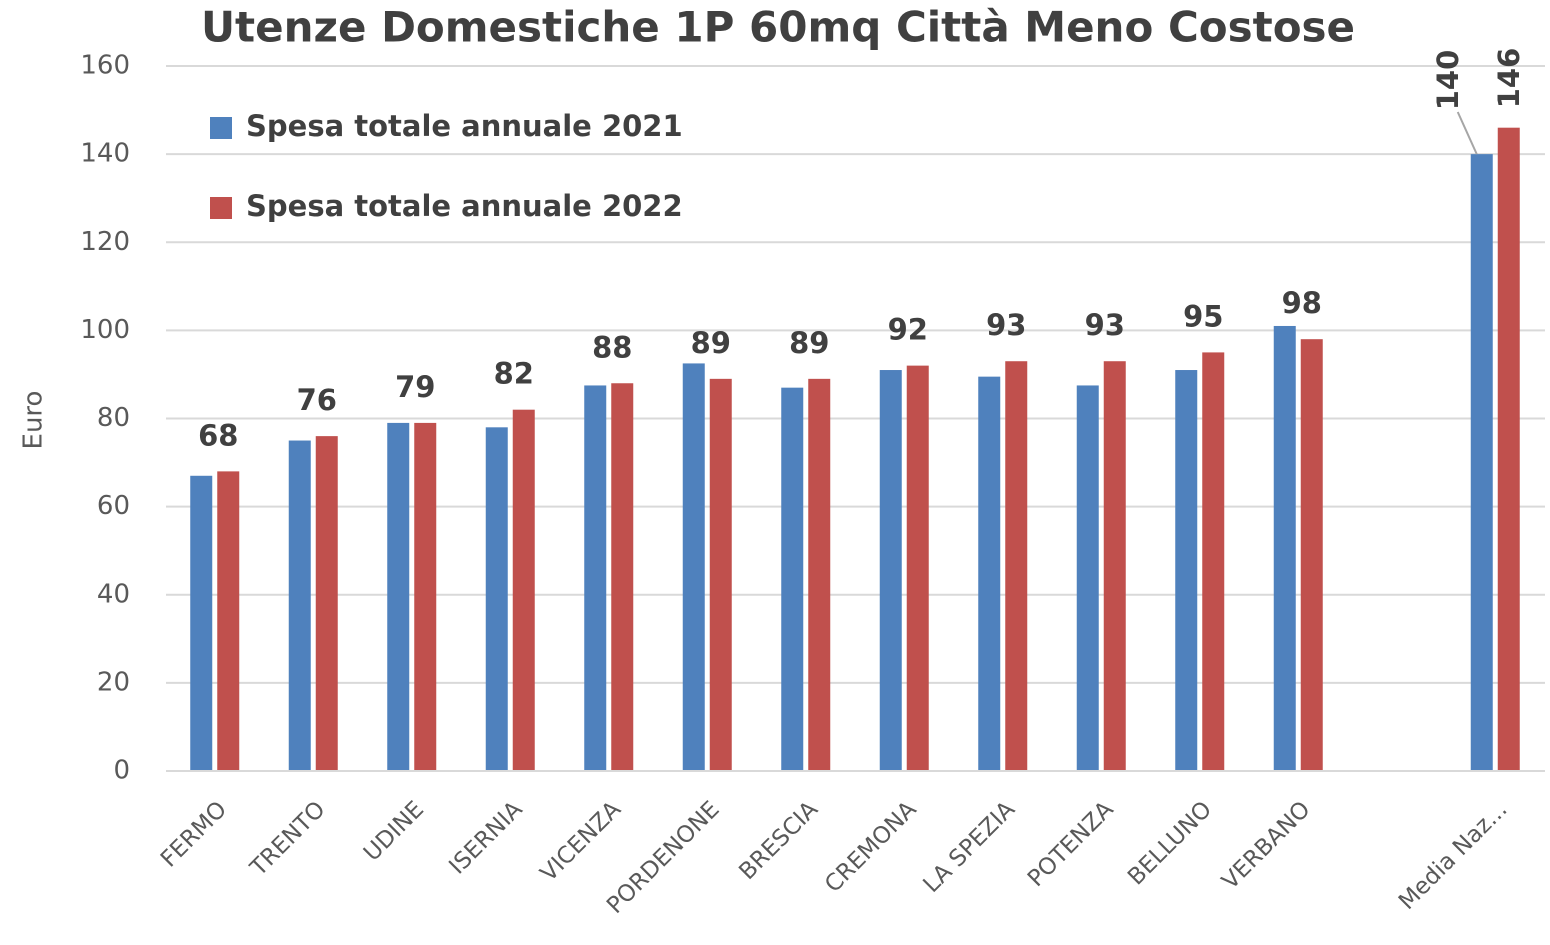  What do you see at coordinates (581, 841) in the screenshot?
I see `x-tick-label: VICENZA` at bounding box center [581, 841].